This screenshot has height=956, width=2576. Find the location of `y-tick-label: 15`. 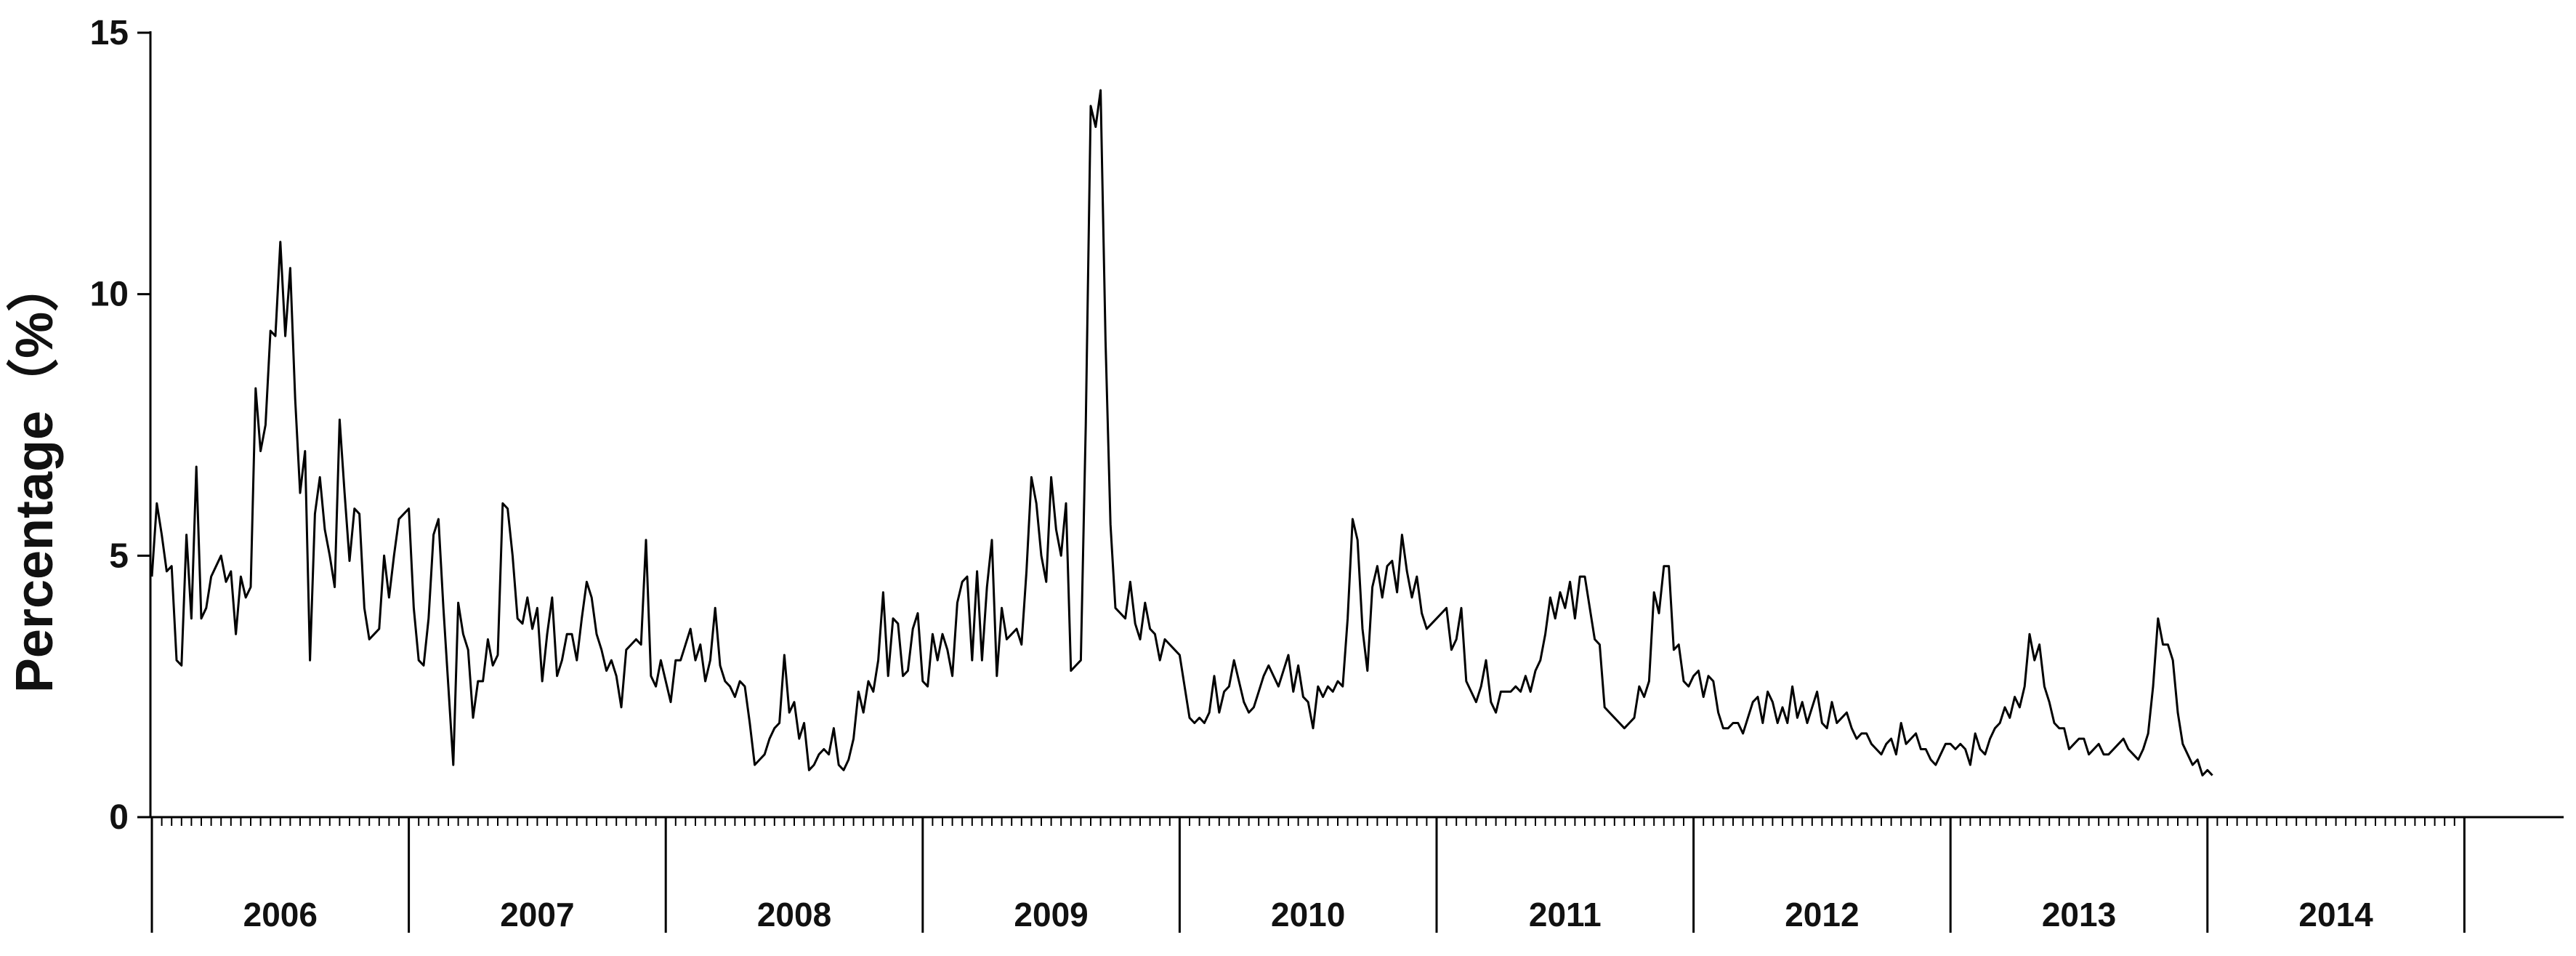

y-tick-label: 15 is located at coordinates (110, 33).